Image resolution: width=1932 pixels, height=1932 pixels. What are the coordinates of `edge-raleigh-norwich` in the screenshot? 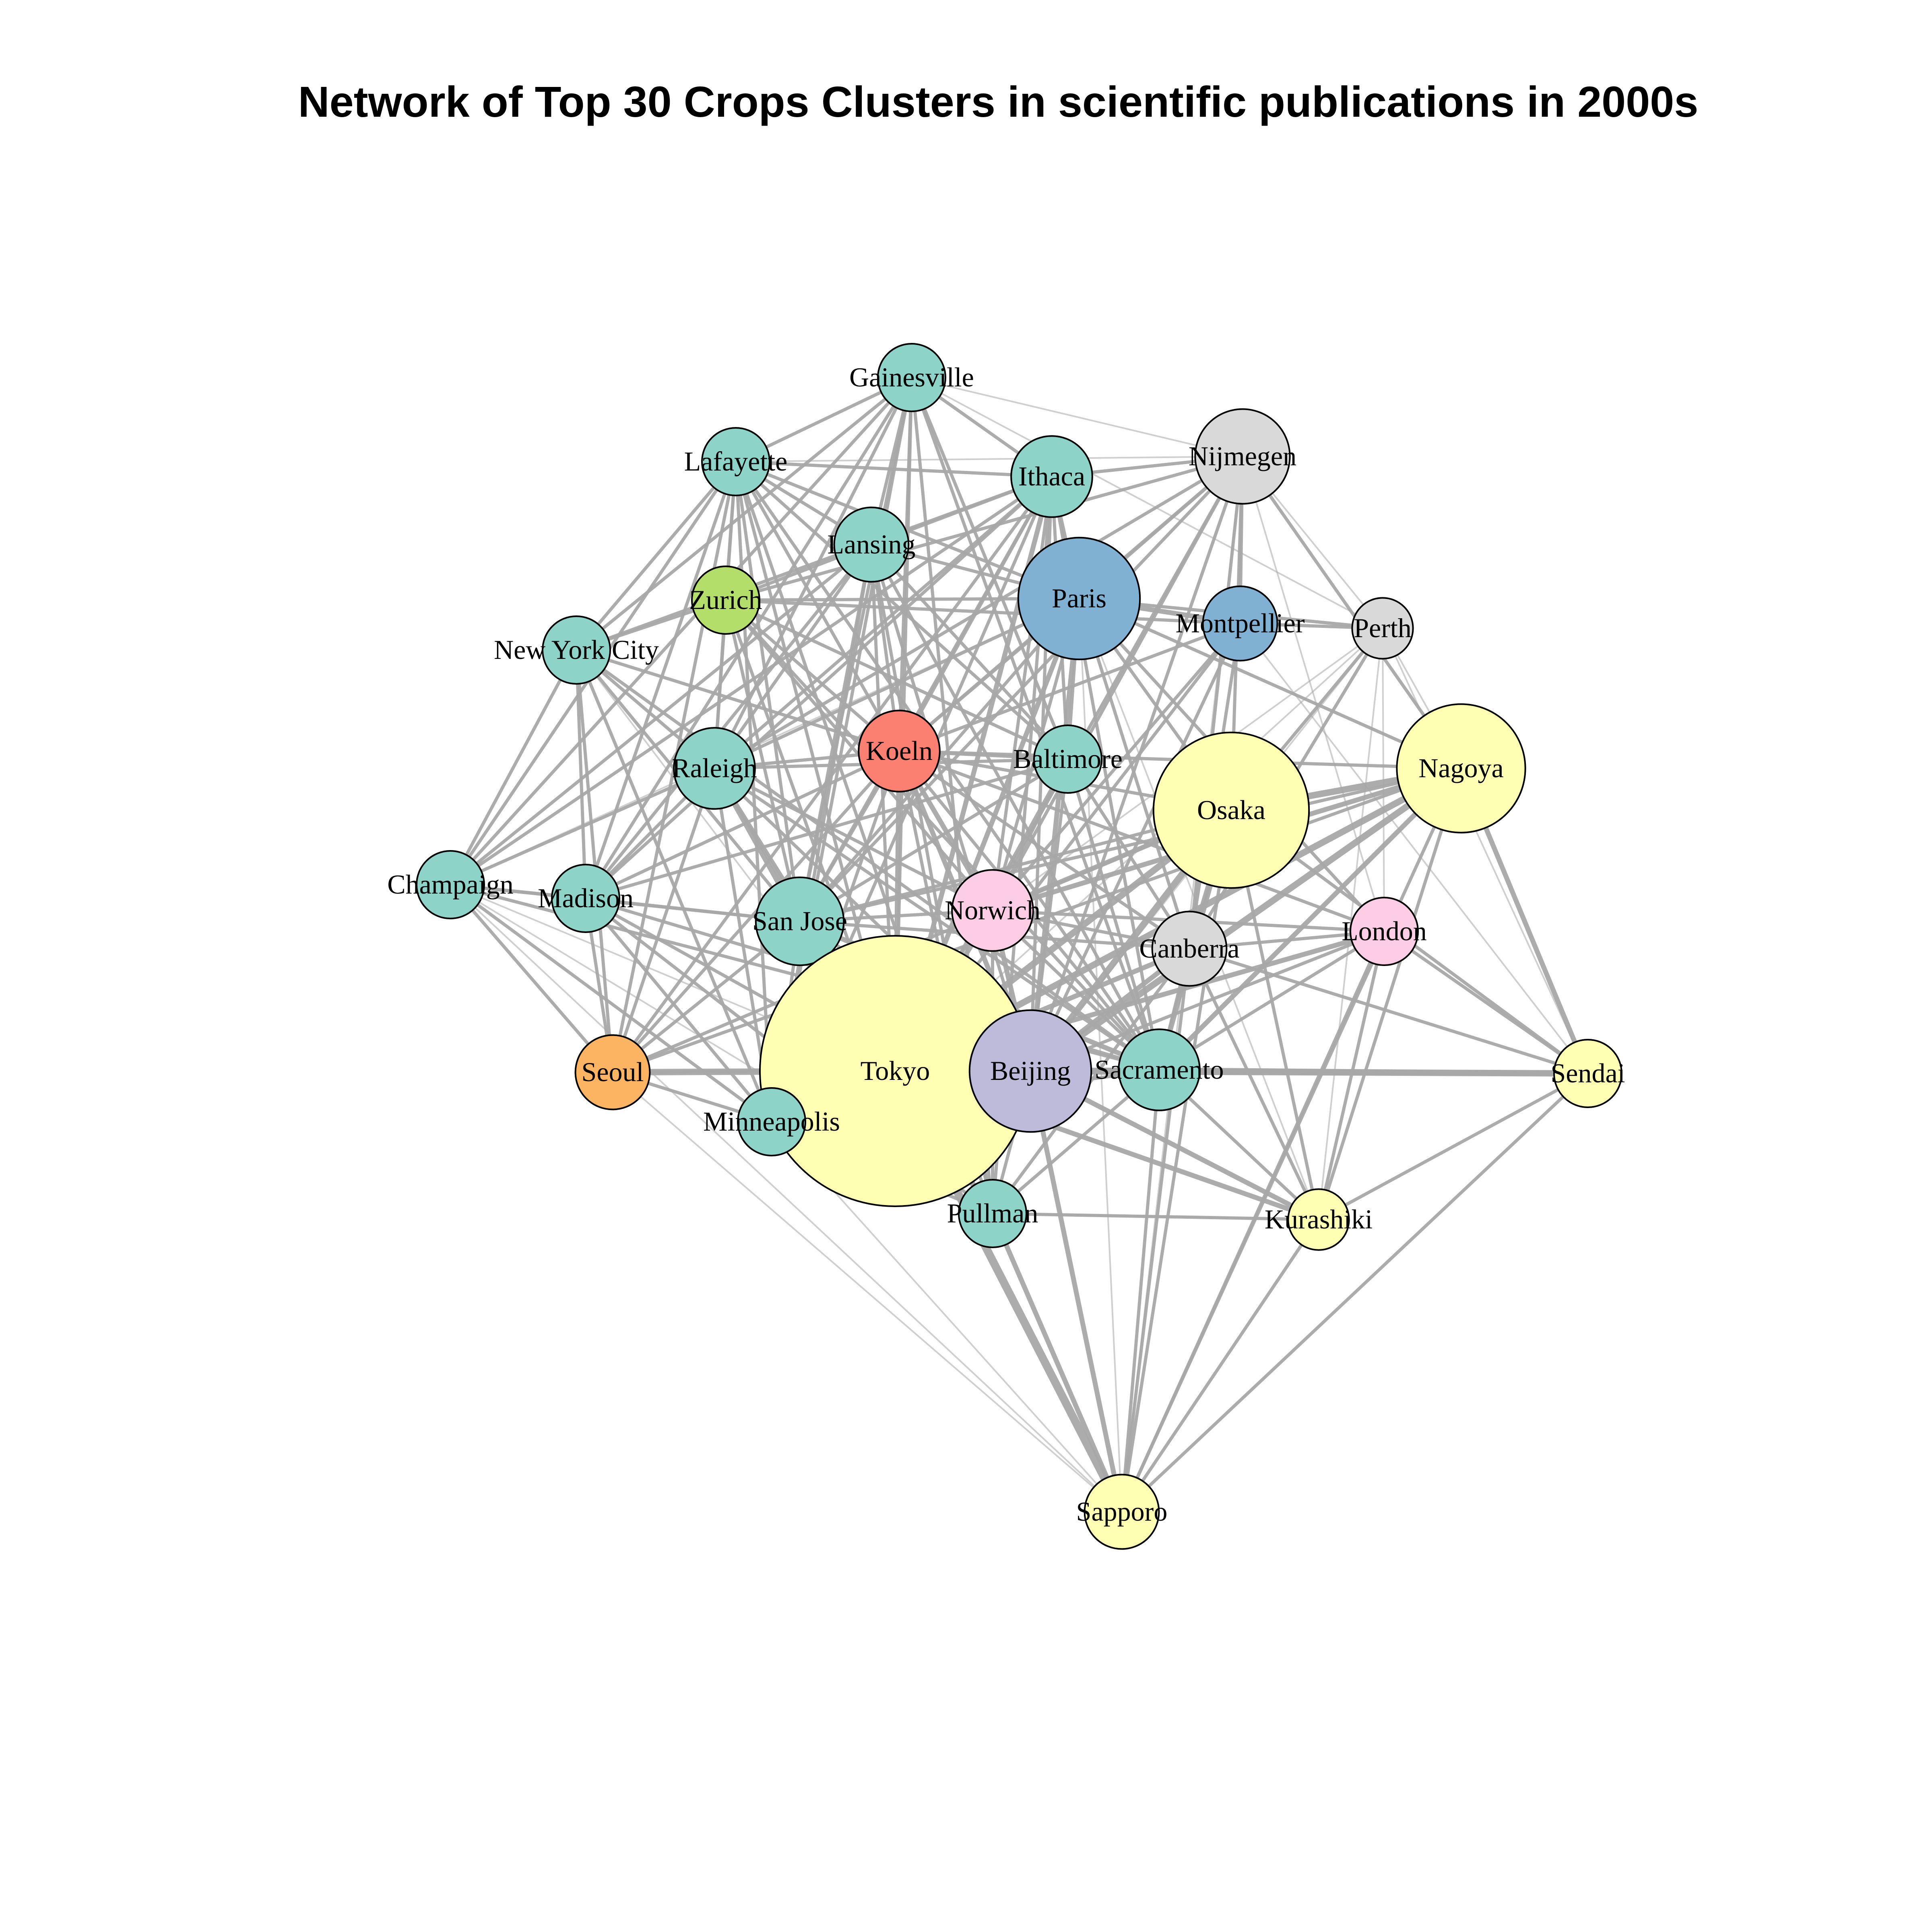 It's located at (853, 839).